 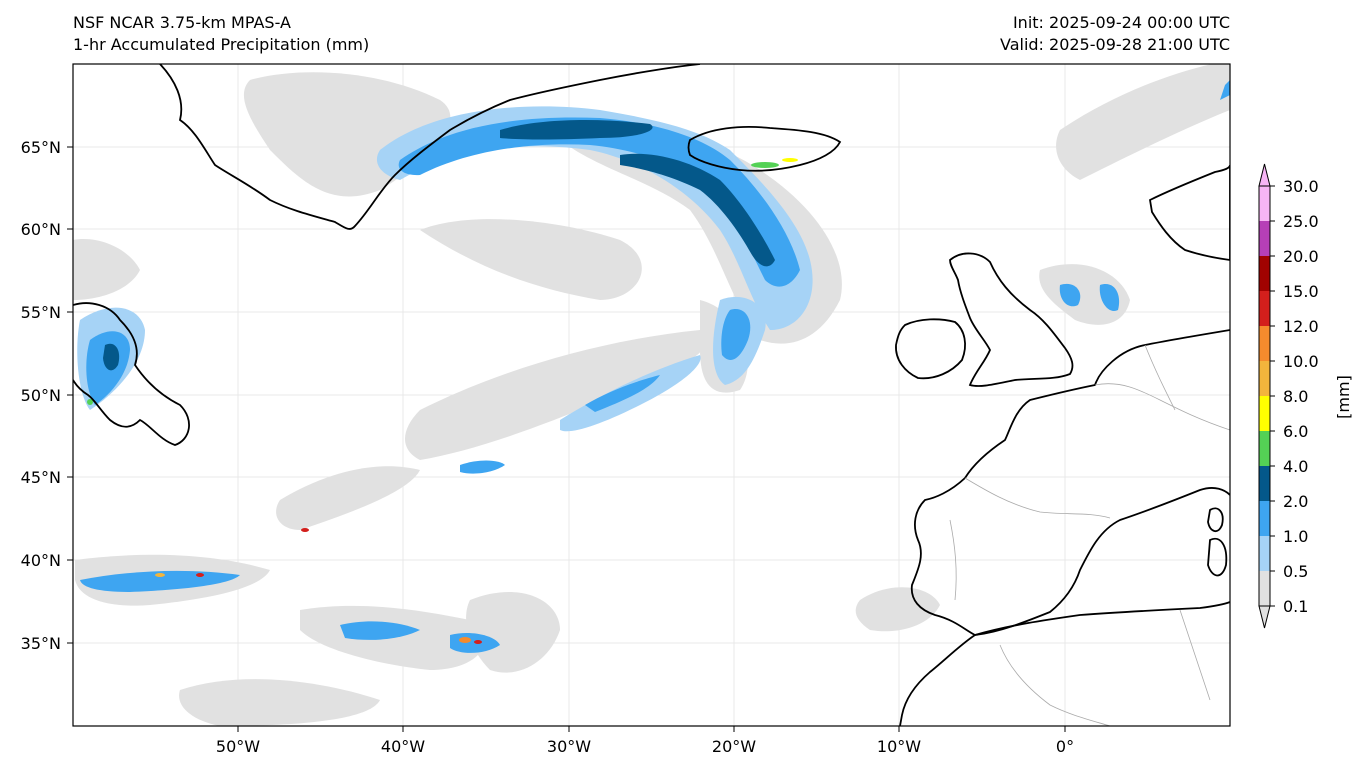 What do you see at coordinates (645, 746) in the screenshot?
I see `lon-tick-labels: 50°W 40°W 30°W 20°W 10°W 0°` at bounding box center [645, 746].